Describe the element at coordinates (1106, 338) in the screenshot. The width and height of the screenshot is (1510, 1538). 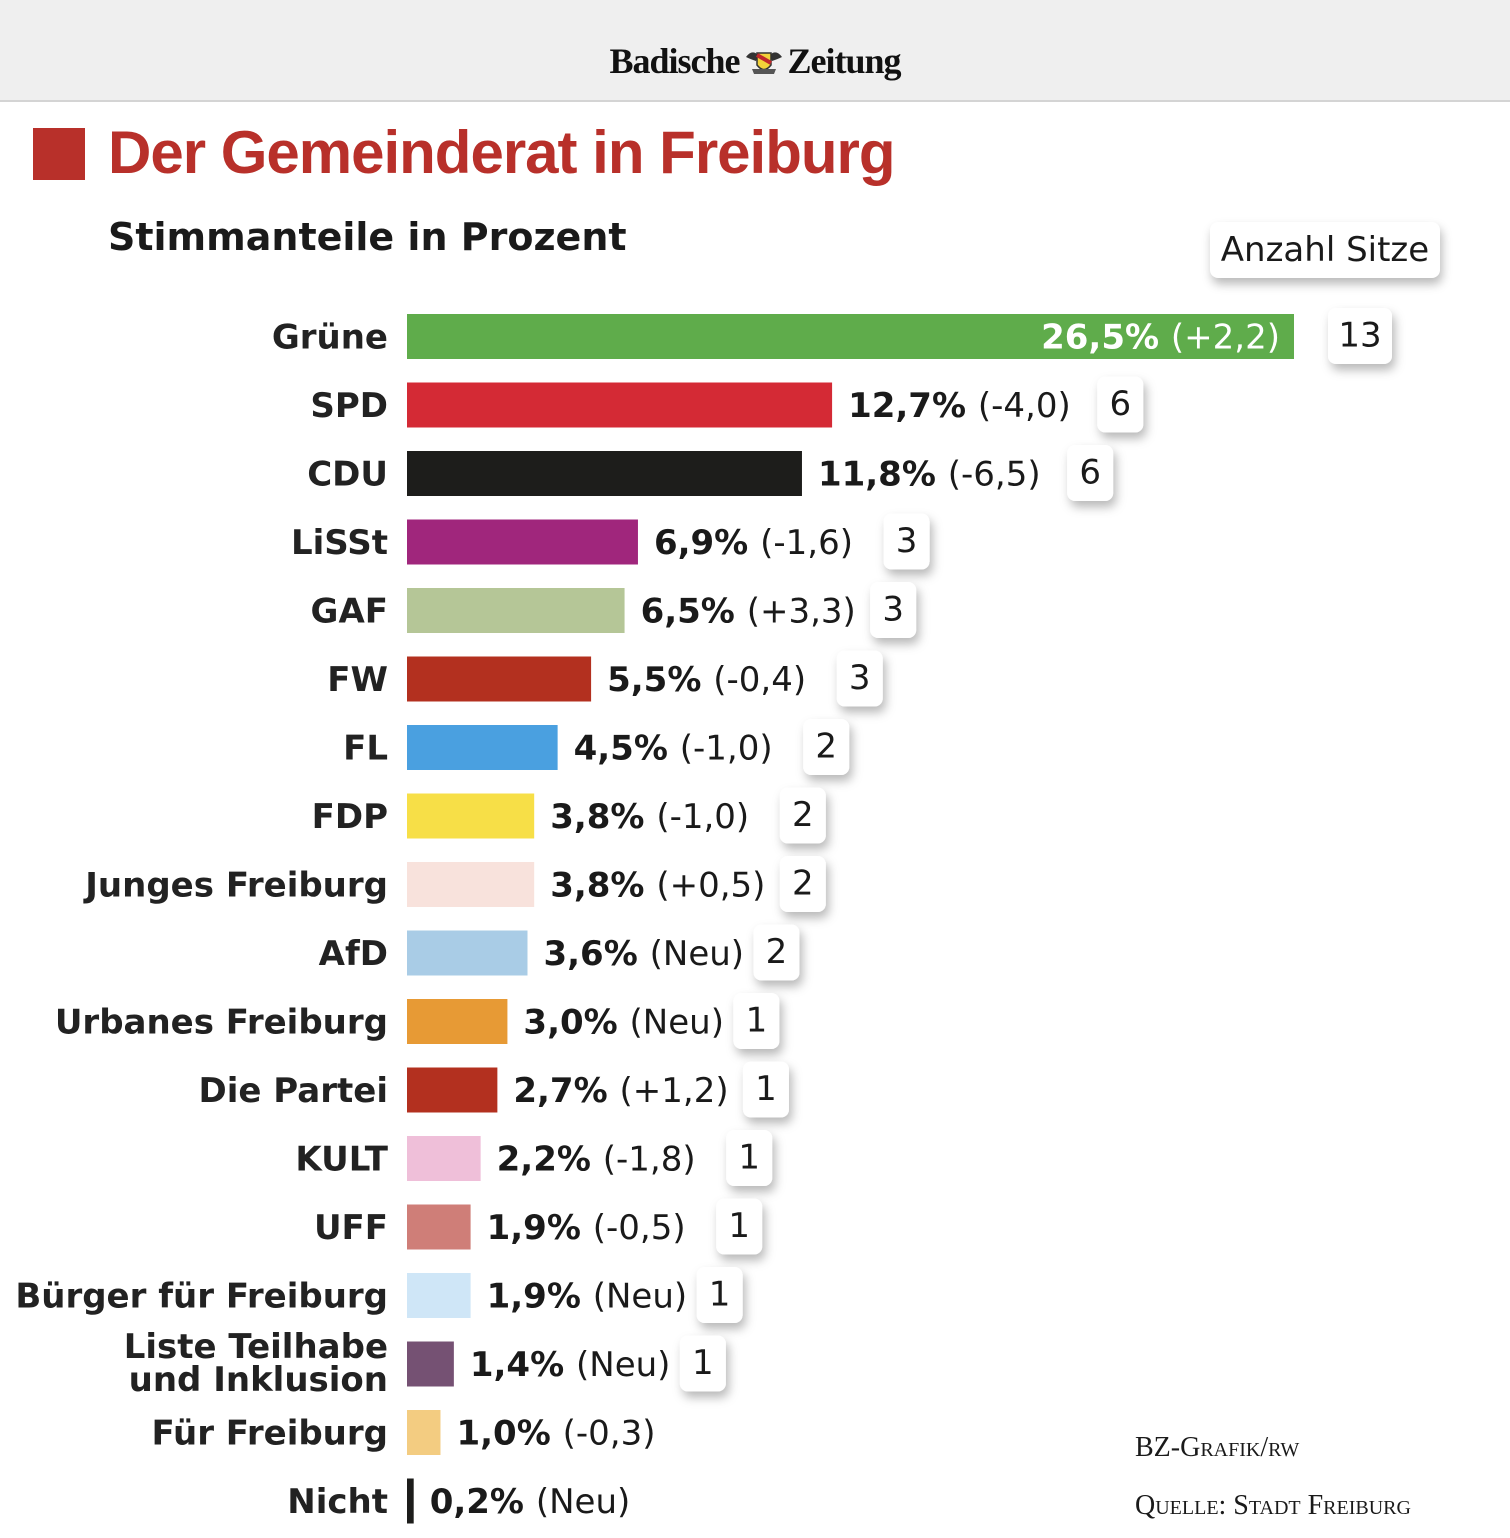
I see `data-label-percent: 26,5%` at that location.